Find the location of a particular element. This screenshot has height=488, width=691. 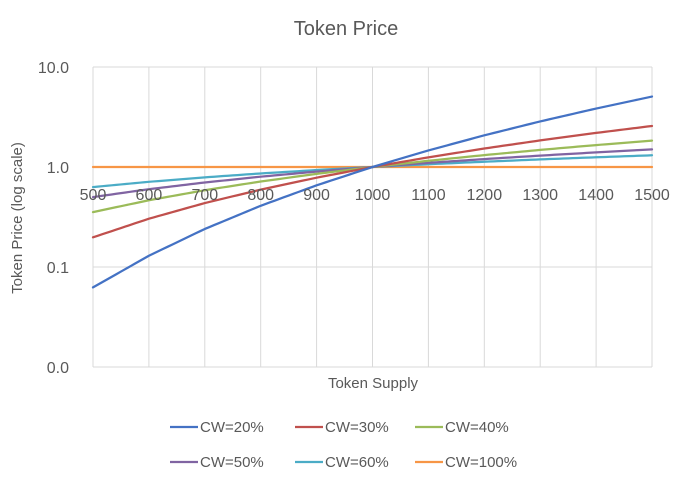

legend-label: CW=40% is located at coordinates (477, 427).